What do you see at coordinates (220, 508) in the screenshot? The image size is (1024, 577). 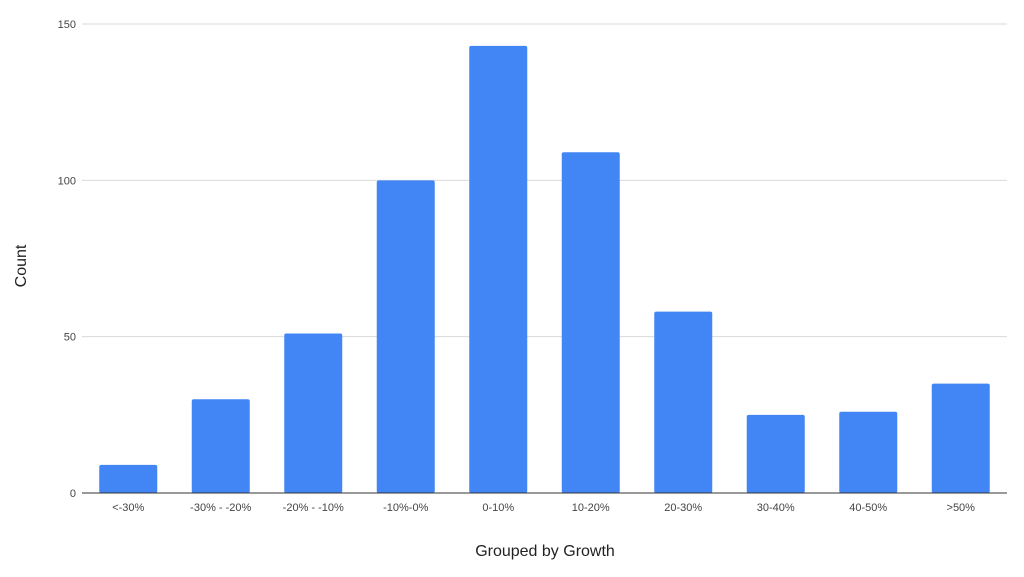 I see `x-tick-label: -30% - -20%` at bounding box center [220, 508].